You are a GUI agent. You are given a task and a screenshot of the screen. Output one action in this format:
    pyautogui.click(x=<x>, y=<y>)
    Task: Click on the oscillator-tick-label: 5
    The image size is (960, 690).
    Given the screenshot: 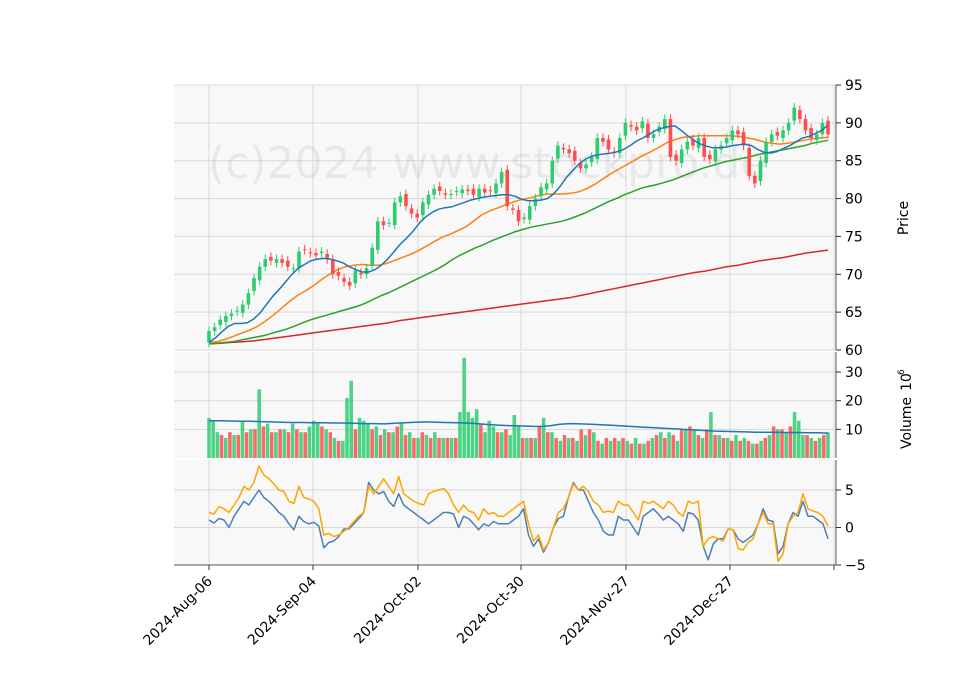 What is the action you would take?
    pyautogui.click(x=849, y=491)
    